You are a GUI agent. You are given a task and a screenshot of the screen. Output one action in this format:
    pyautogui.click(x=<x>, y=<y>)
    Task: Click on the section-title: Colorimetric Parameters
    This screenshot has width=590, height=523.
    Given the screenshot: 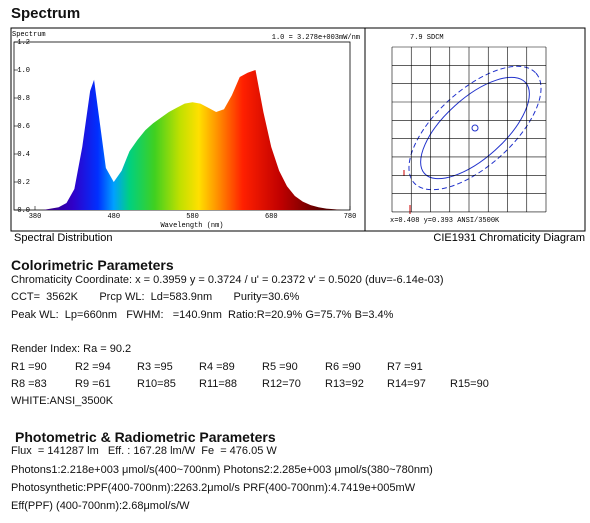 What is the action you would take?
    pyautogui.click(x=92, y=265)
    